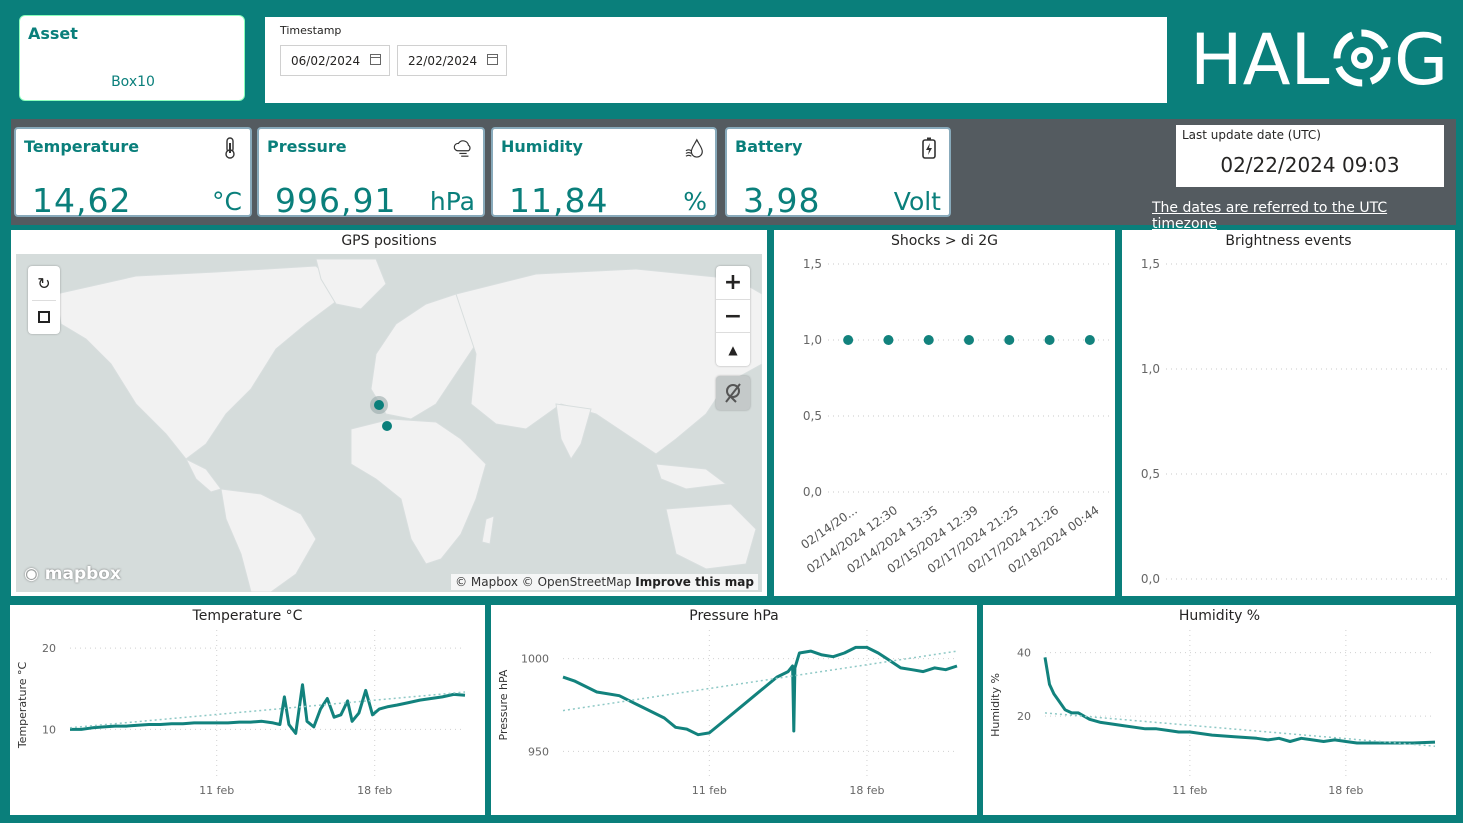 The width and height of the screenshot is (1463, 823). Describe the element at coordinates (604, 173) in the screenshot. I see `kpi-humidity: Humidity 11,84 %` at that location.